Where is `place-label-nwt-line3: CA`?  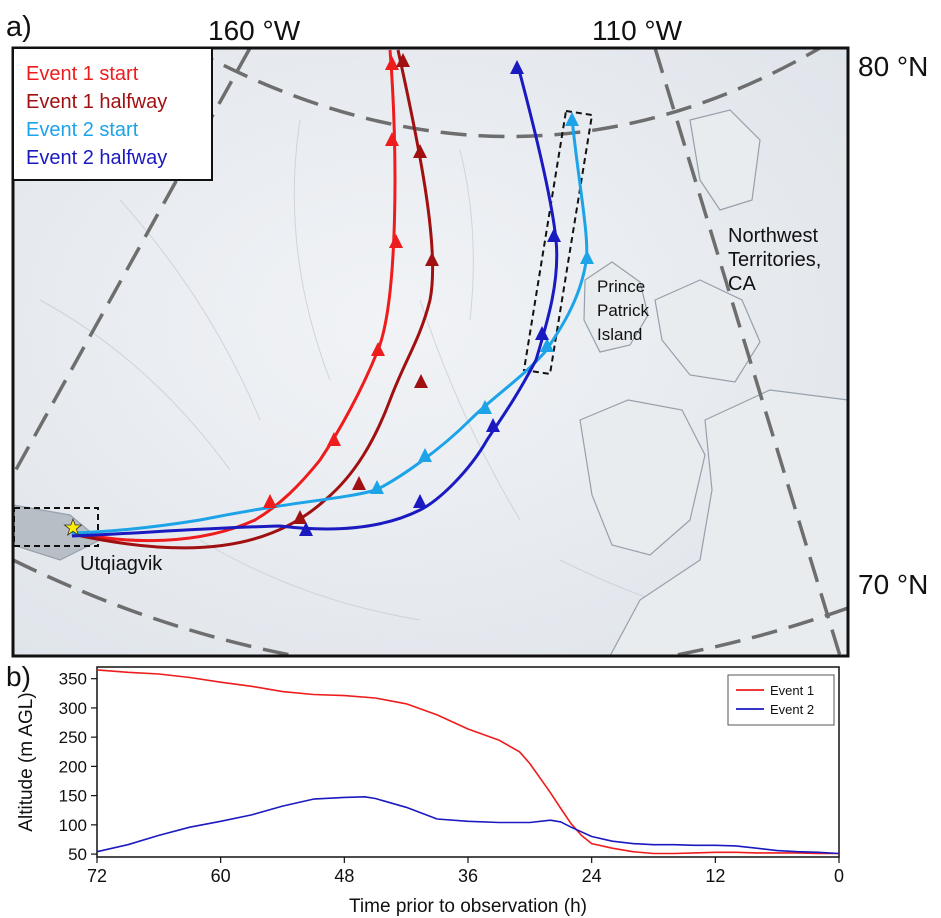 place-label-nwt-line3: CA is located at coordinates (742, 284).